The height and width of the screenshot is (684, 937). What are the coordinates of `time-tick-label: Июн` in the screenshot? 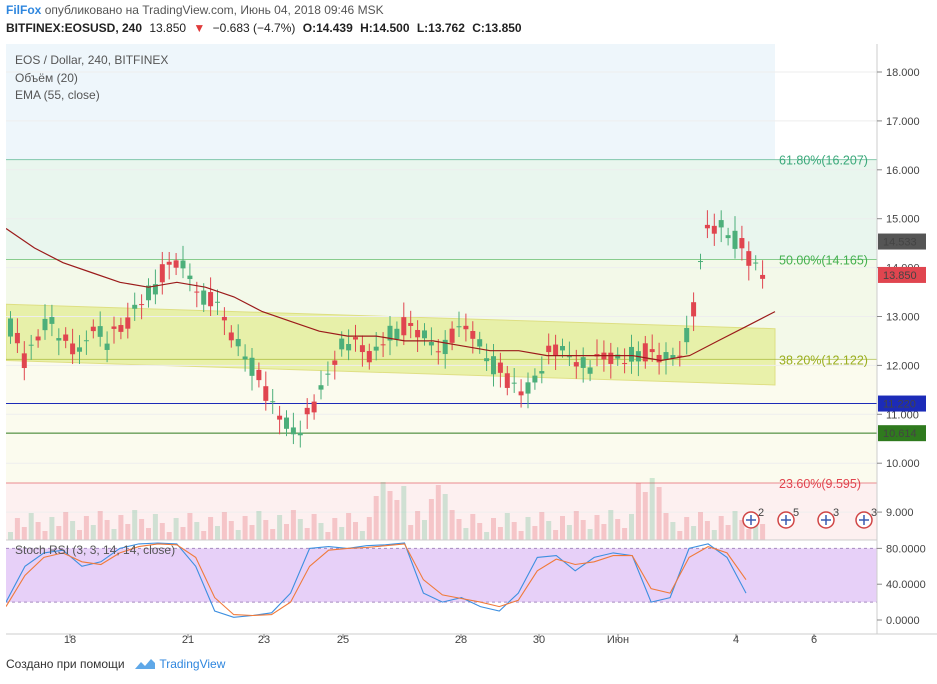 It's located at (618, 640).